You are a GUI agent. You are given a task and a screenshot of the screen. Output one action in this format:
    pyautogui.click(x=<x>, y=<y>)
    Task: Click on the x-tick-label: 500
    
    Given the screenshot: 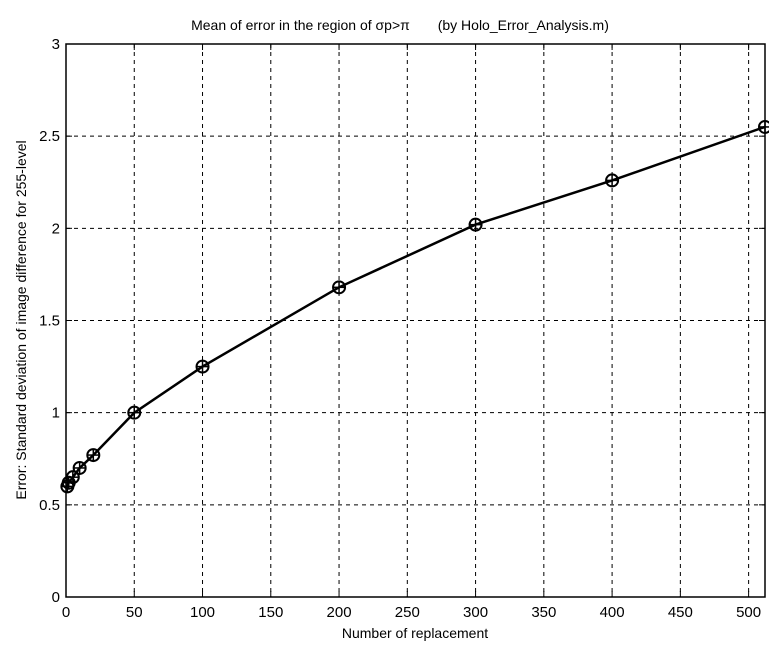 What is the action you would take?
    pyautogui.click(x=748, y=612)
    